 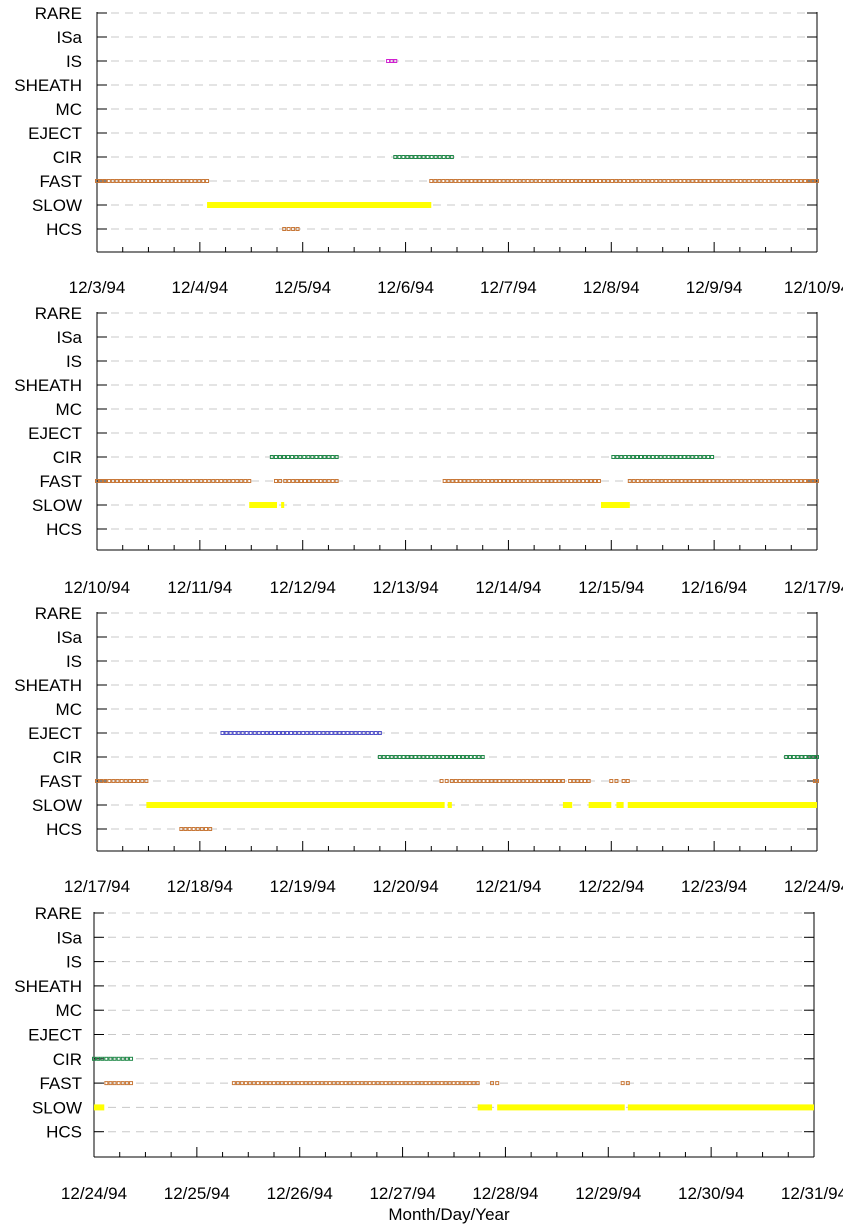 I want to click on x-tick-label: 12/10/94, so click(x=97, y=587).